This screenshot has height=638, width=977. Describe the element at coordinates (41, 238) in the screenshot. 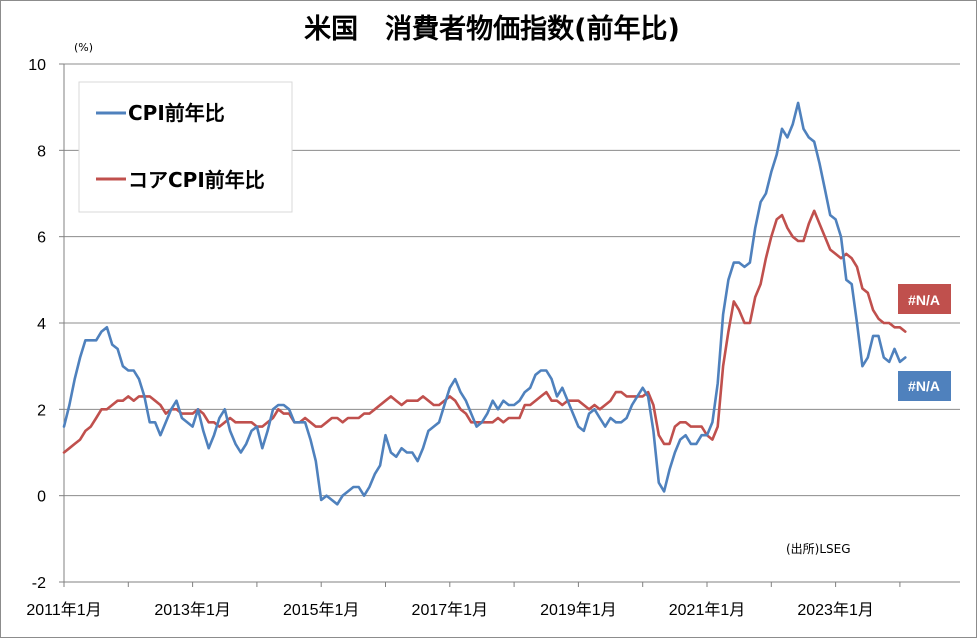

I see `y-tick-label: 6` at that location.